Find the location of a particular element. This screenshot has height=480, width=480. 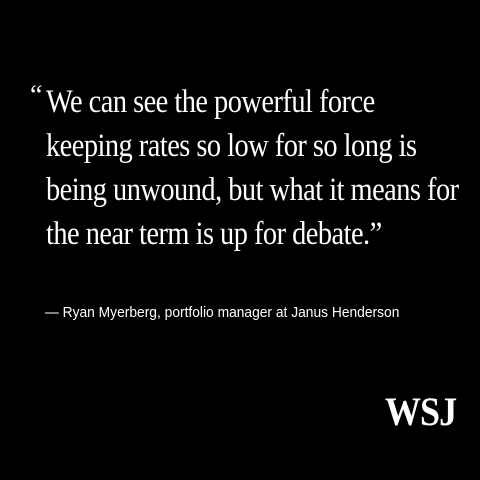

quote-line-4: the near term is up for debate.” is located at coordinates (224, 234).